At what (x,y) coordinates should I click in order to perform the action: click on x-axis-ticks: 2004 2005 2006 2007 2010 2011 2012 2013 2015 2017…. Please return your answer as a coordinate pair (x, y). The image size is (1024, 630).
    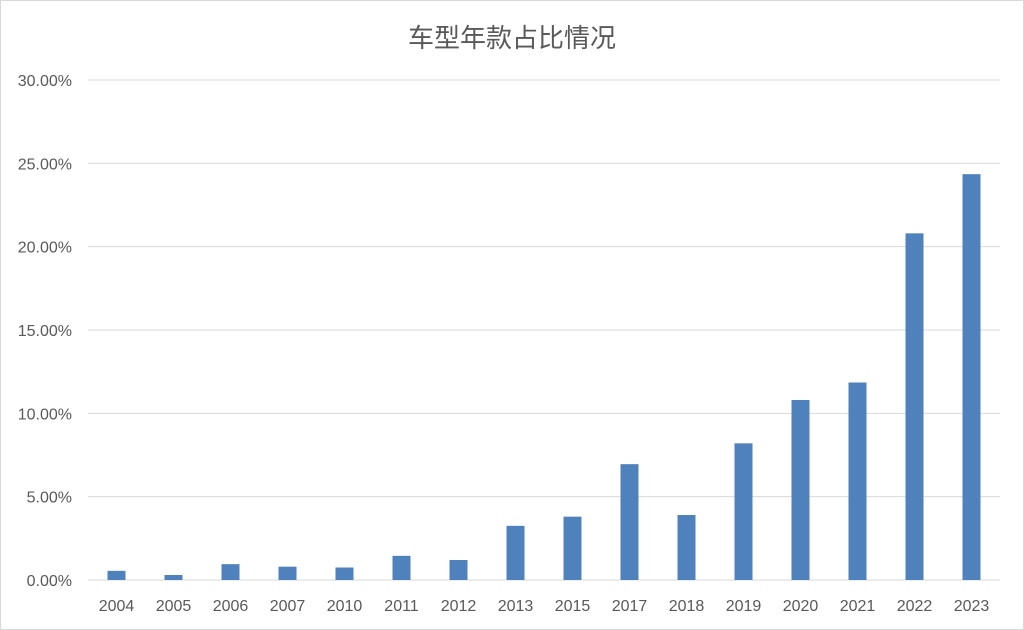
    Looking at the image, I should click on (544, 606).